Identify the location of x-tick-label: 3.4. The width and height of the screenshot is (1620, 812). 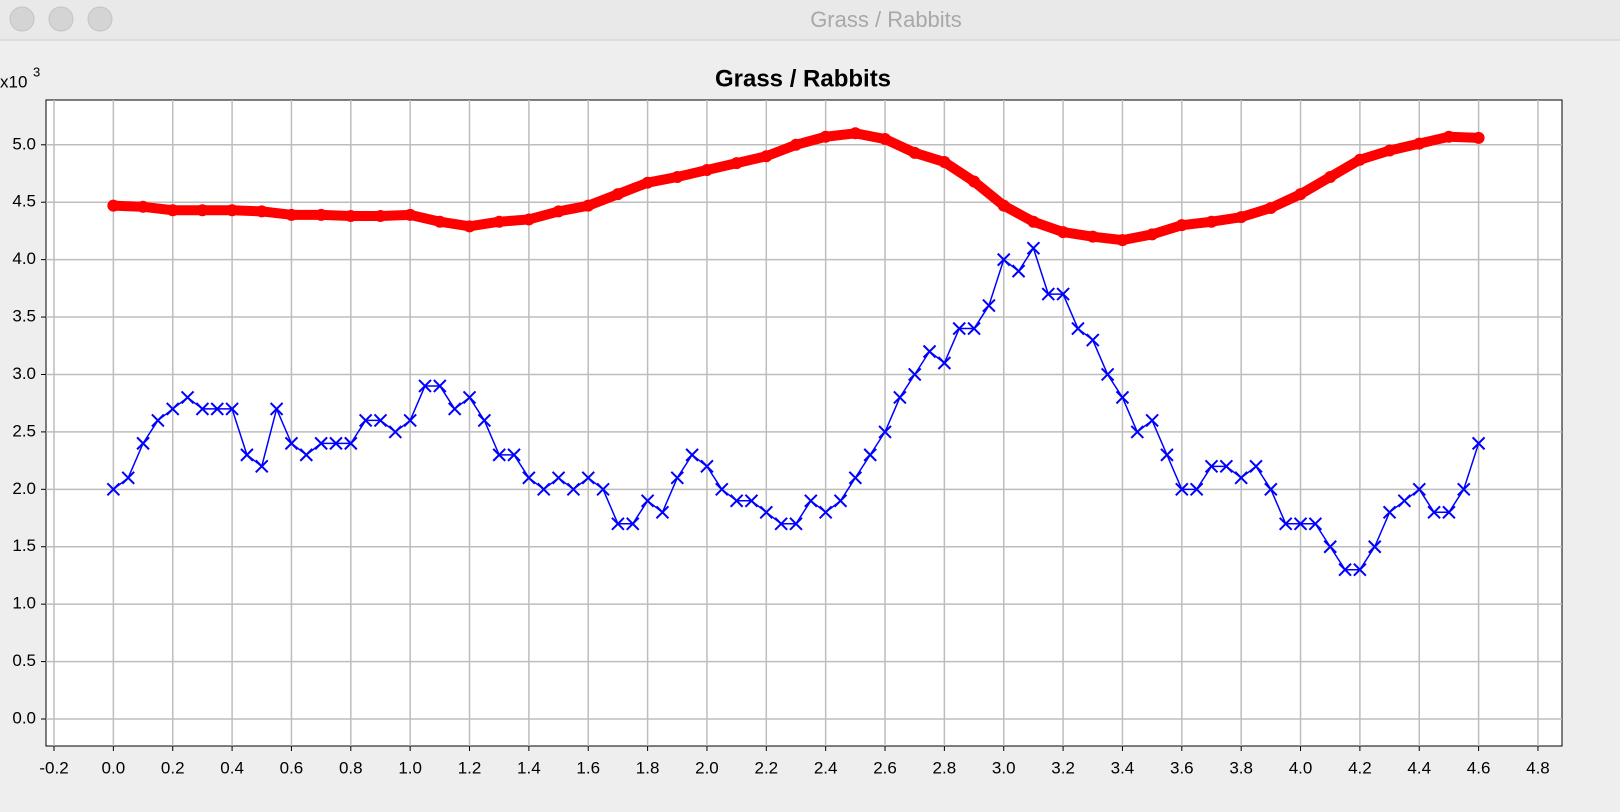
(1123, 767).